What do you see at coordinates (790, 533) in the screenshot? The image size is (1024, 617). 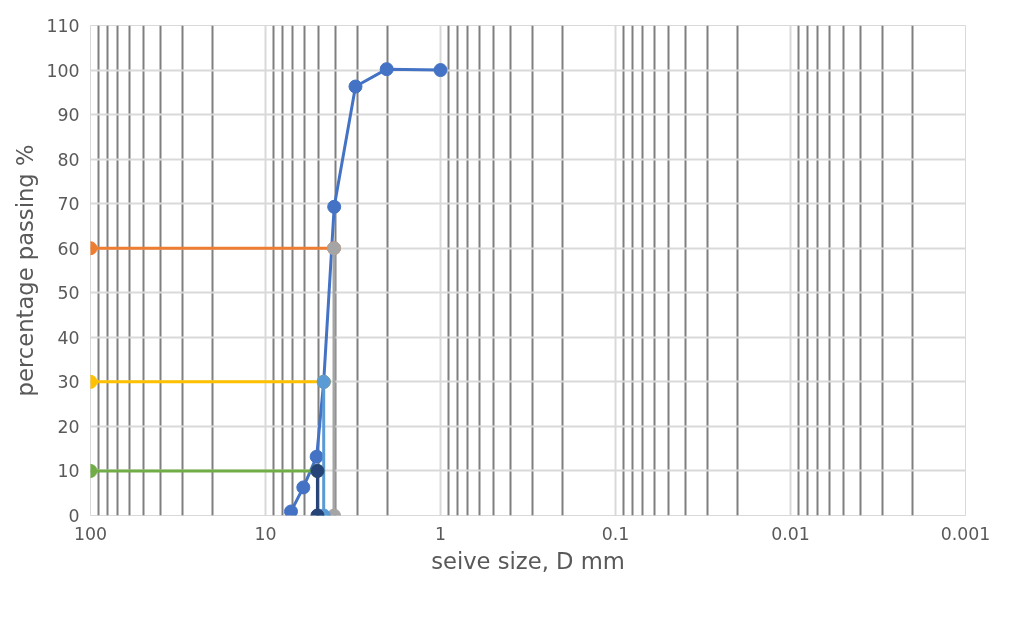 I see `x-tick-label: 0.01` at bounding box center [790, 533].